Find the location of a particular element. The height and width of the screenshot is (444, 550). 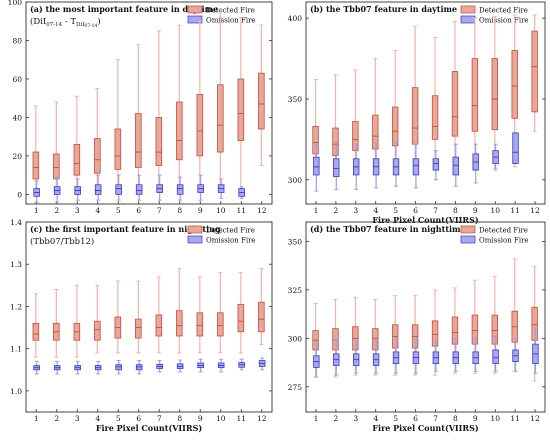

y-tick-label: 1.4 is located at coordinates (16, 222).